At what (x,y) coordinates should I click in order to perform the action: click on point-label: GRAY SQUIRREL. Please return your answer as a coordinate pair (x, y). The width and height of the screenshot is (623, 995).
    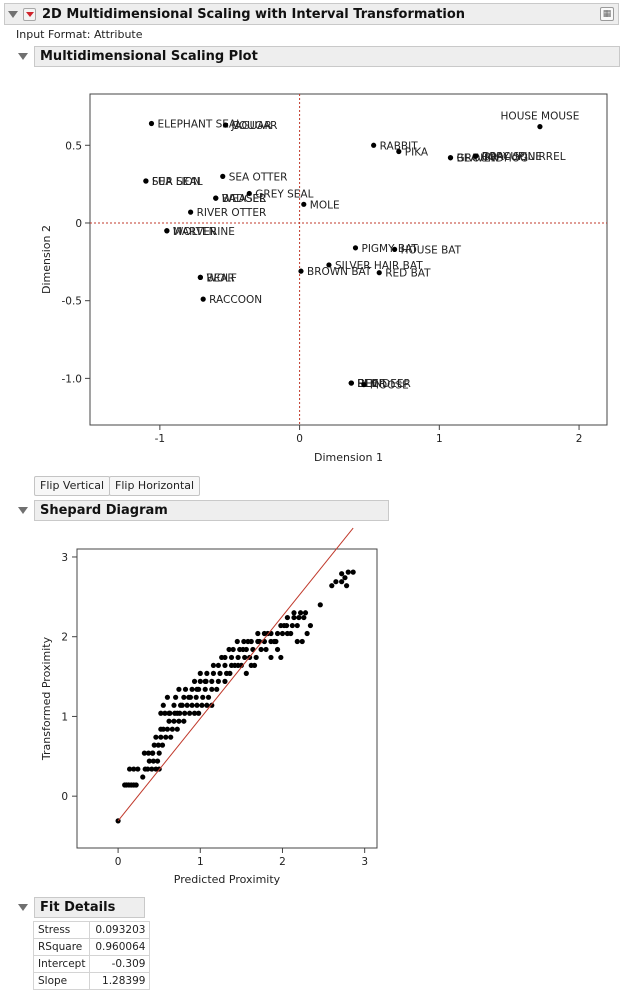
    Looking at the image, I should click on (524, 157).